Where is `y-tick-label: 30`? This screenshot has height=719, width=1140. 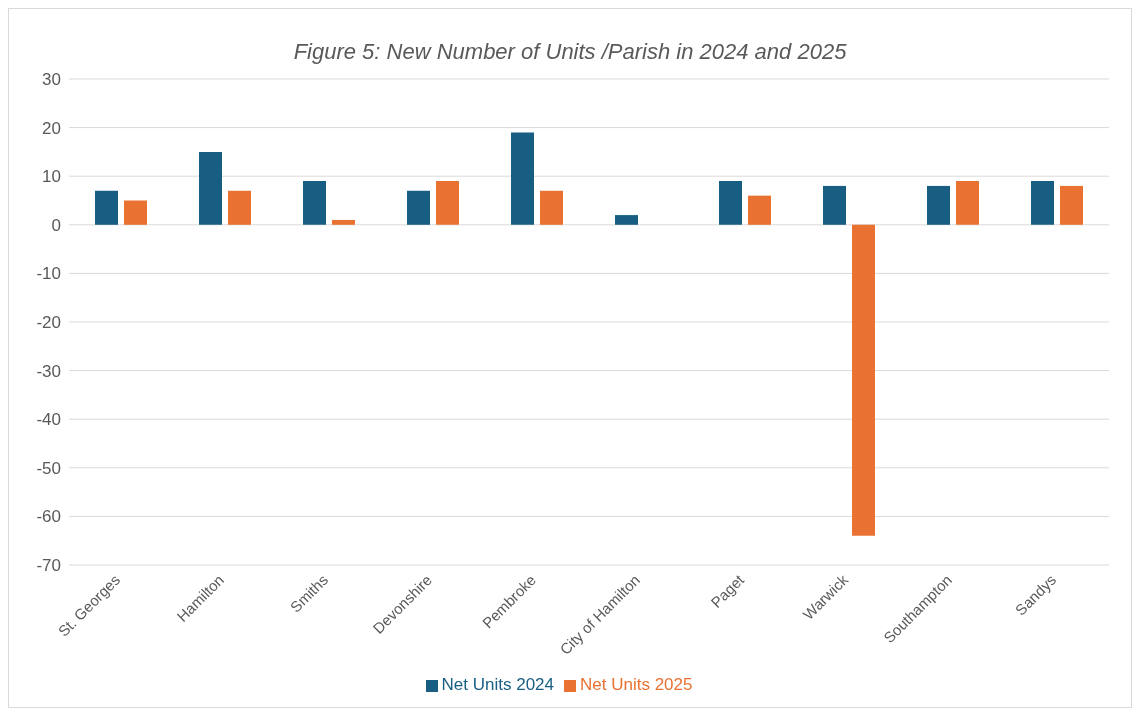 y-tick-label: 30 is located at coordinates (51, 80).